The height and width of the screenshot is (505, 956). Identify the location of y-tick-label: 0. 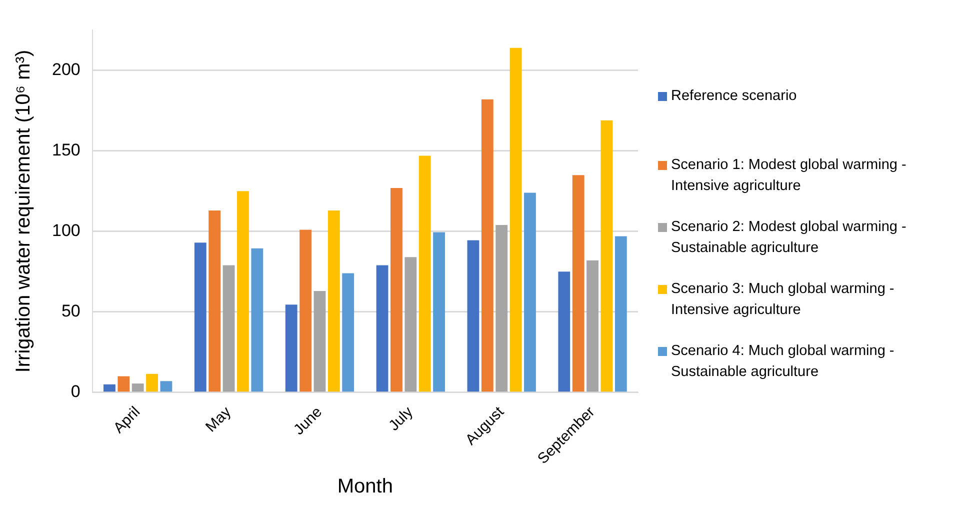
(75, 392).